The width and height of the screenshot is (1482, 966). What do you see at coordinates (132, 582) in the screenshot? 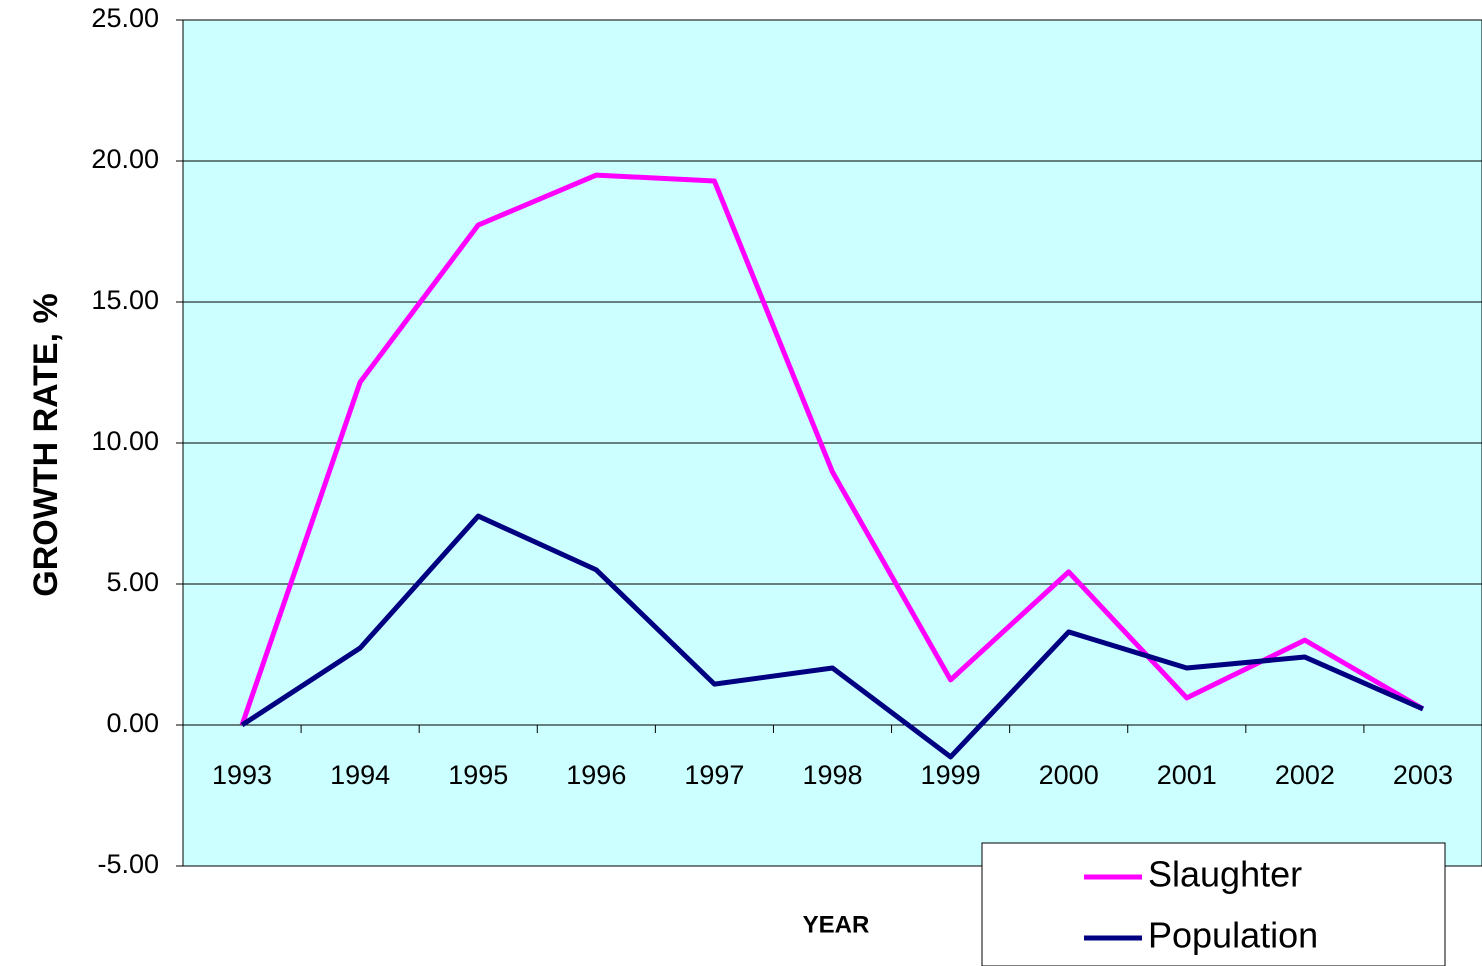
I see `y-tick-label: 5.00` at bounding box center [132, 582].